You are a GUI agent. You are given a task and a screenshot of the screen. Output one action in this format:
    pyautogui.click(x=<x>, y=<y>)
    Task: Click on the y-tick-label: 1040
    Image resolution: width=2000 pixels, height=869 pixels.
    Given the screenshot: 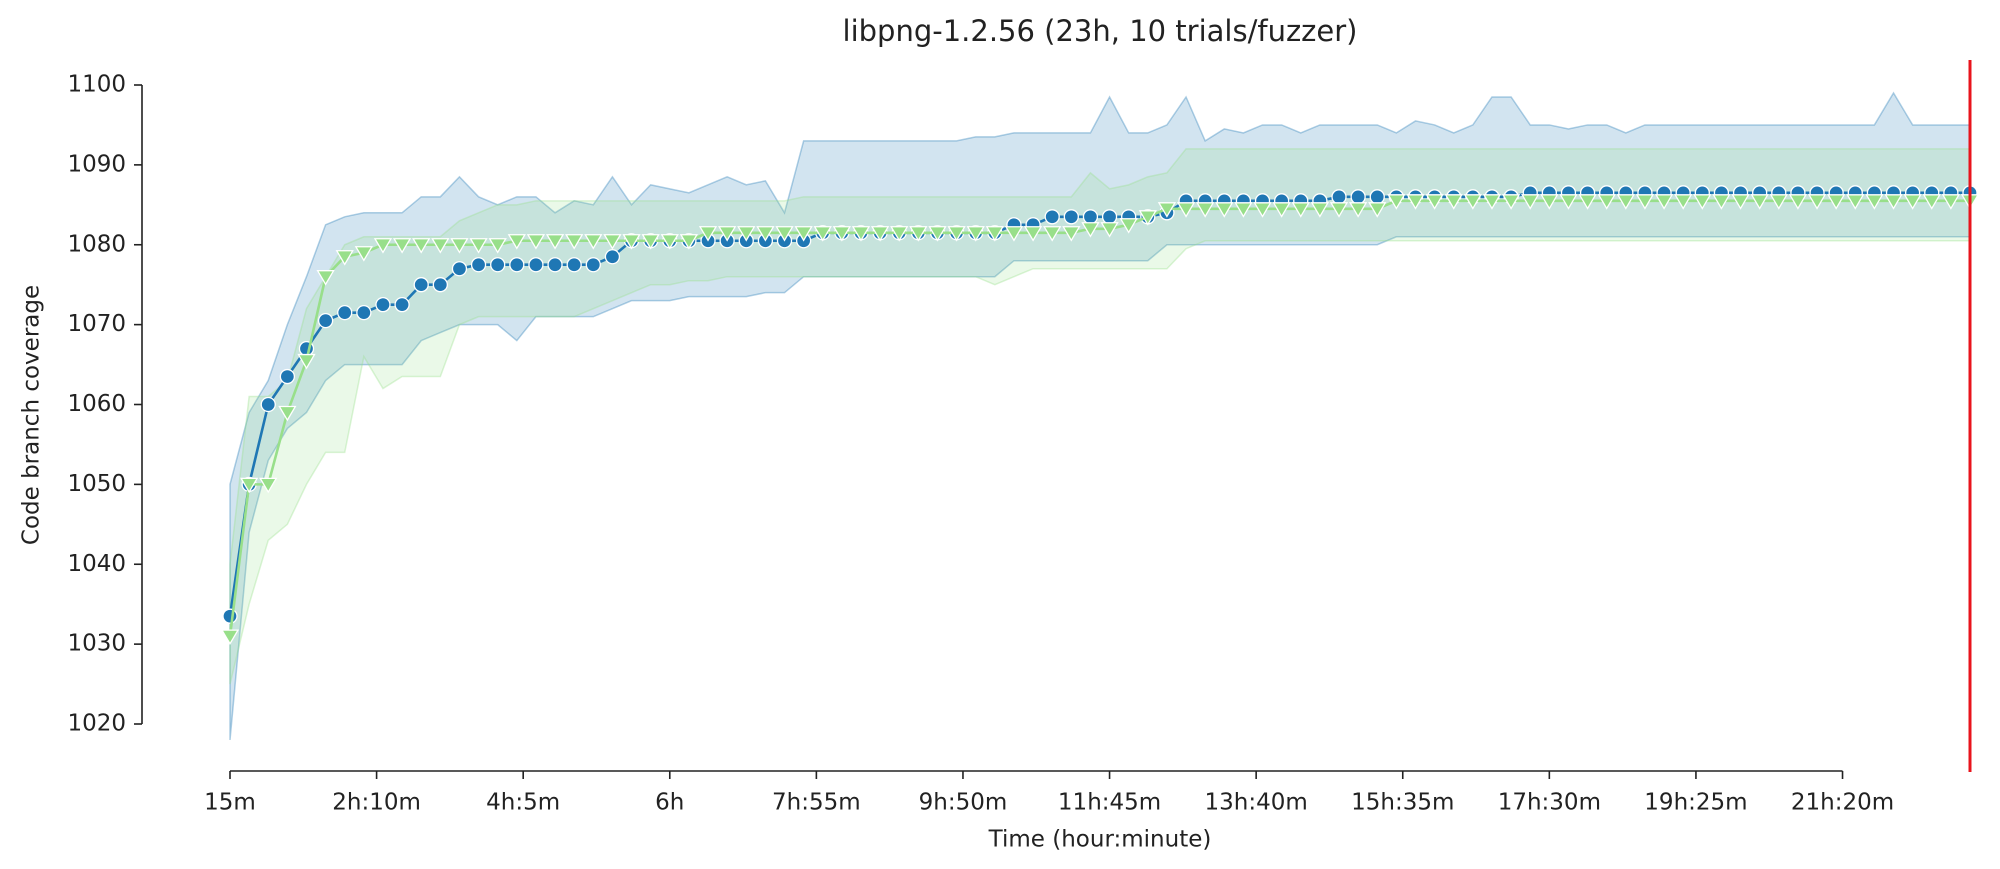 What is the action you would take?
    pyautogui.click(x=96, y=564)
    